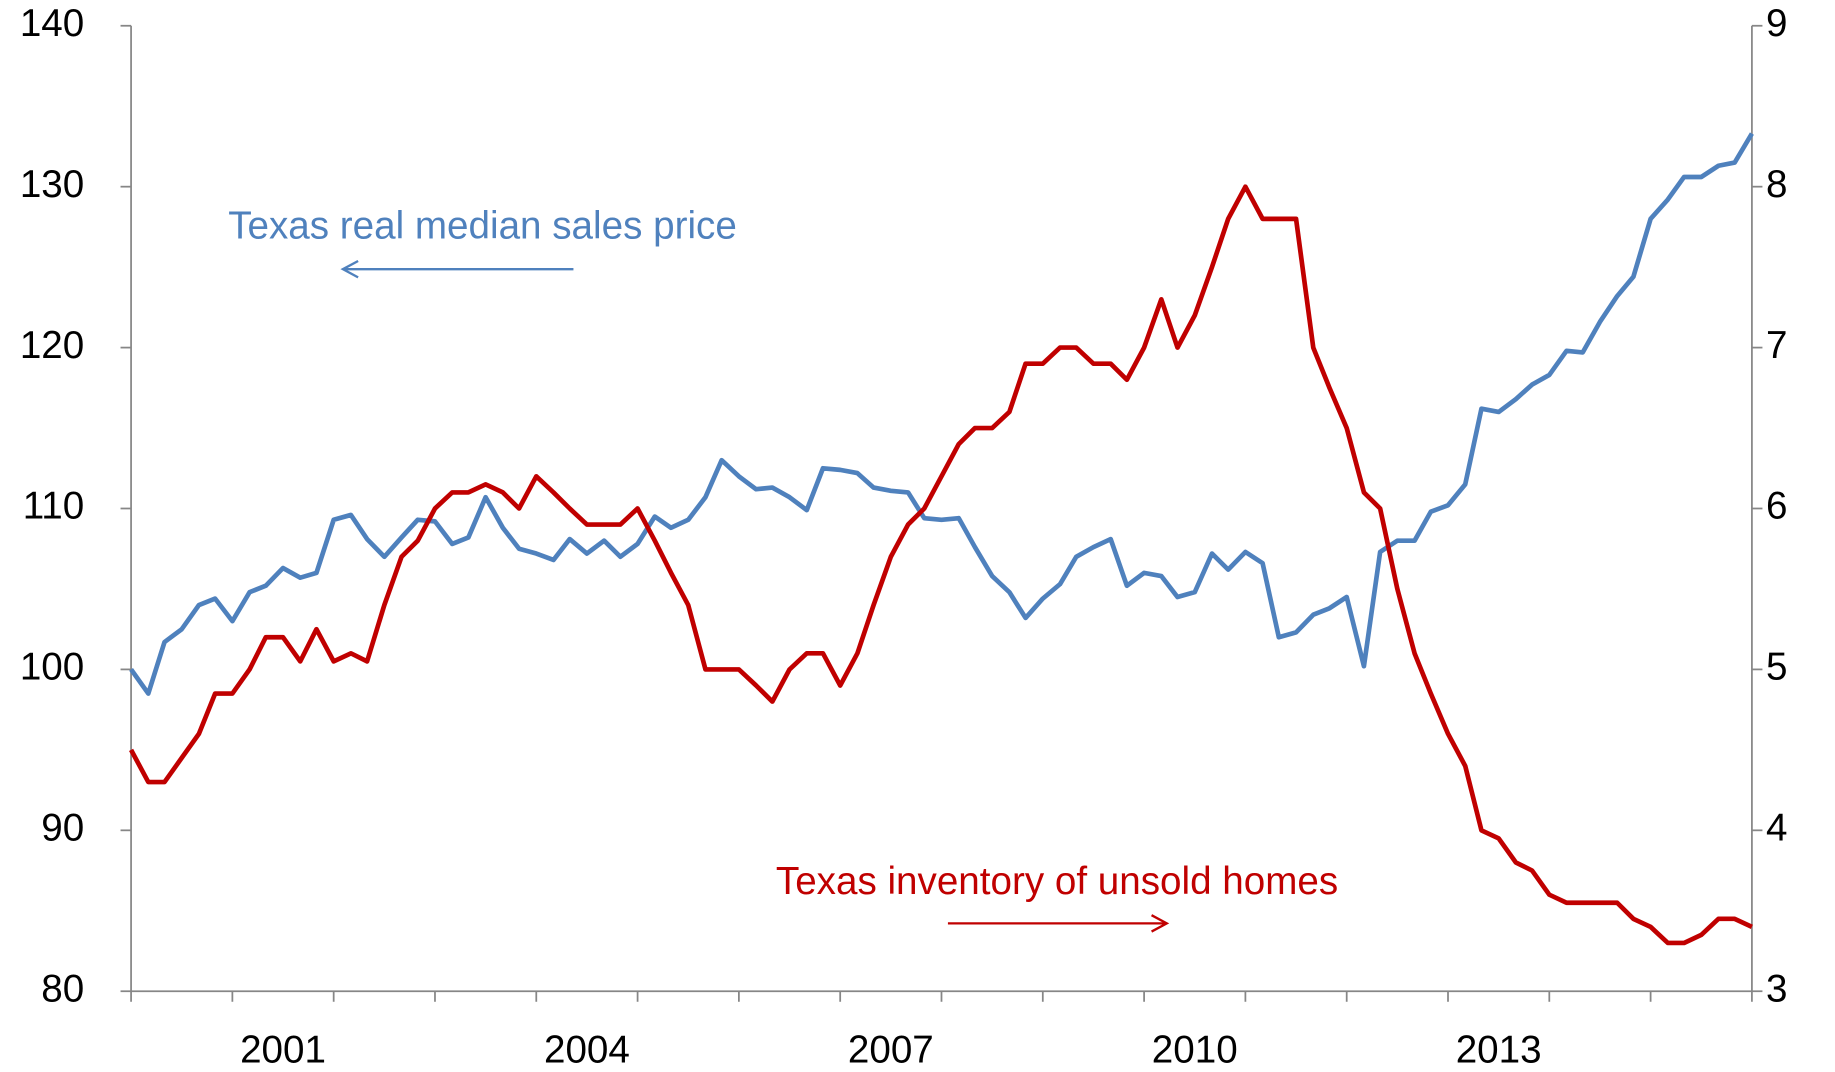 The image size is (1835, 1072). What do you see at coordinates (1776, 506) in the screenshot?
I see `y2-tick-label: 6` at bounding box center [1776, 506].